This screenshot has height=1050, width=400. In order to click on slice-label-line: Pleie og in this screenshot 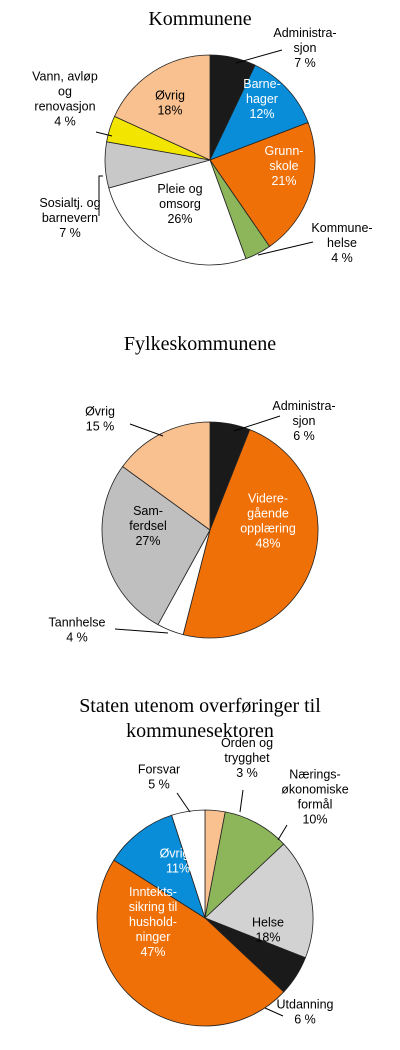, I will do `click(179, 189)`.